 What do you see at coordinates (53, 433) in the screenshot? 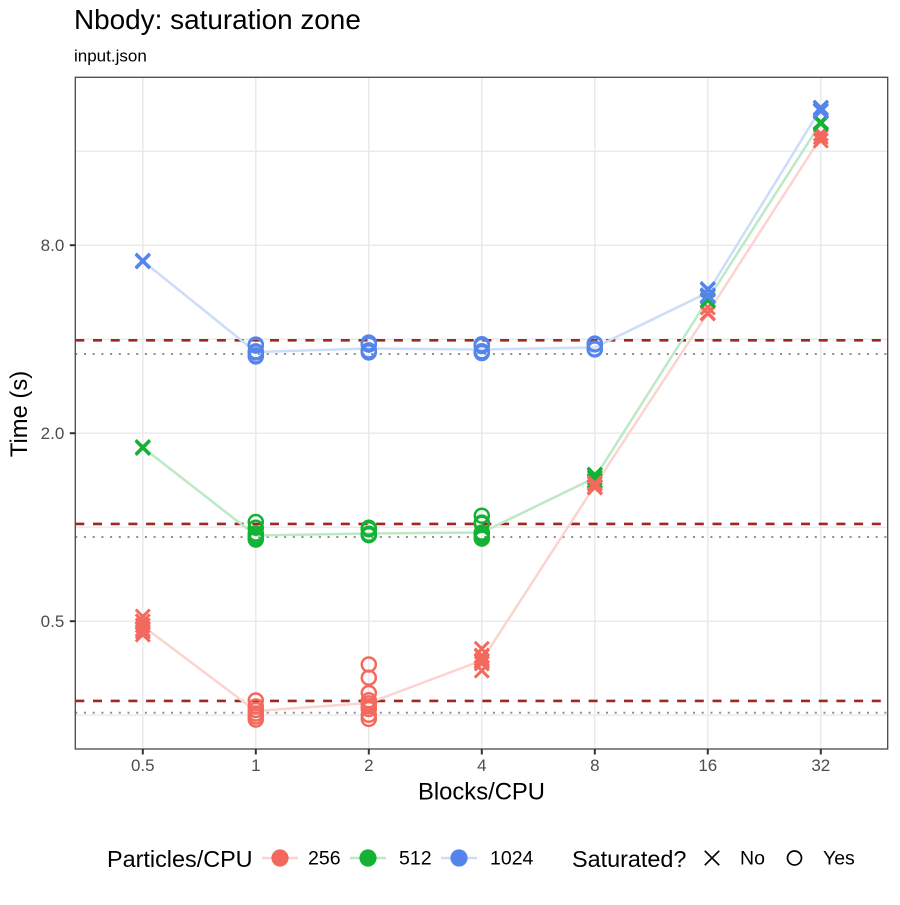
I see `svg-text: 2.0` at bounding box center [53, 433].